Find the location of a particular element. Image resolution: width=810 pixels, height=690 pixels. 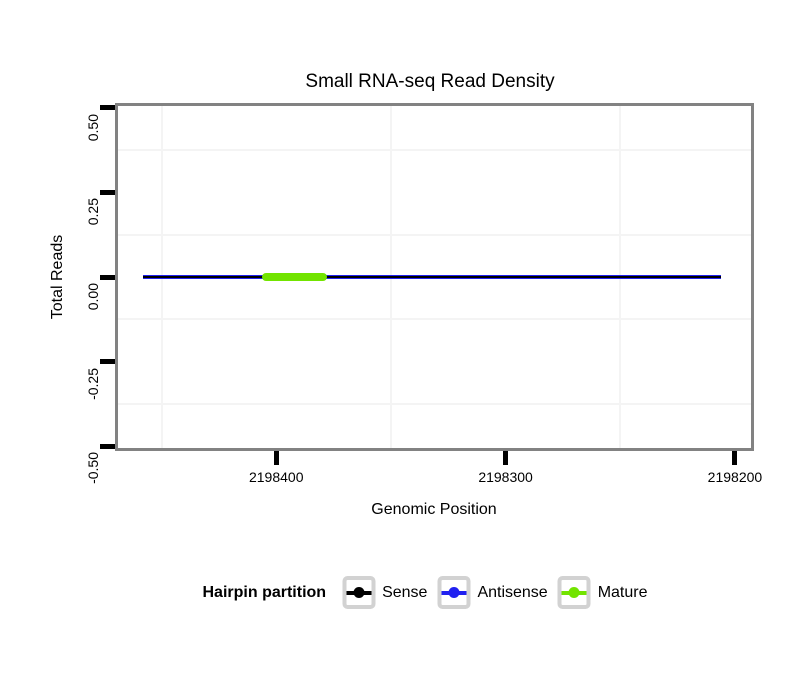

legend-item-antisense: Antisense is located at coordinates (492, 592).